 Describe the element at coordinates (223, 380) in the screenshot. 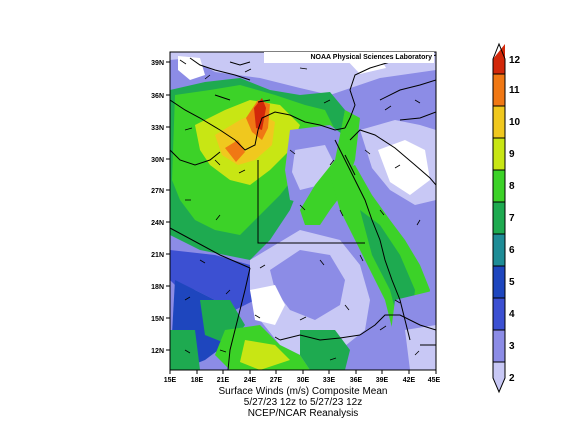

I see `lon-label: 21E` at that location.